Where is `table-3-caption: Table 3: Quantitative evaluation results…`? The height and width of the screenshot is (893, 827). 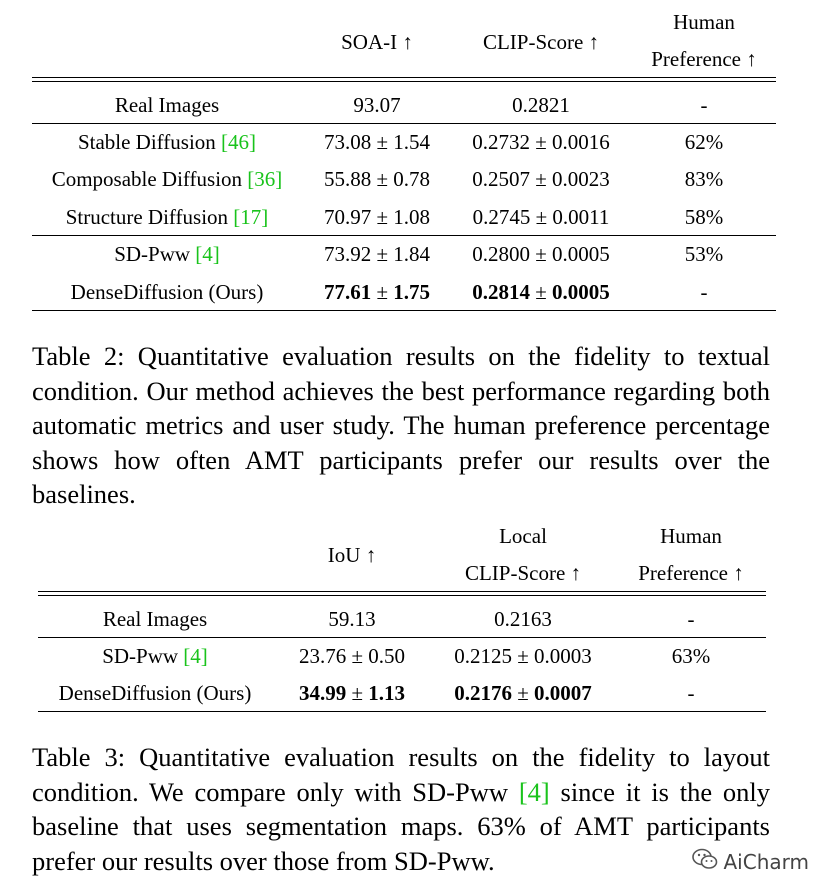 table-3-caption: Table 3: Quantitative evaluation results… is located at coordinates (401, 809).